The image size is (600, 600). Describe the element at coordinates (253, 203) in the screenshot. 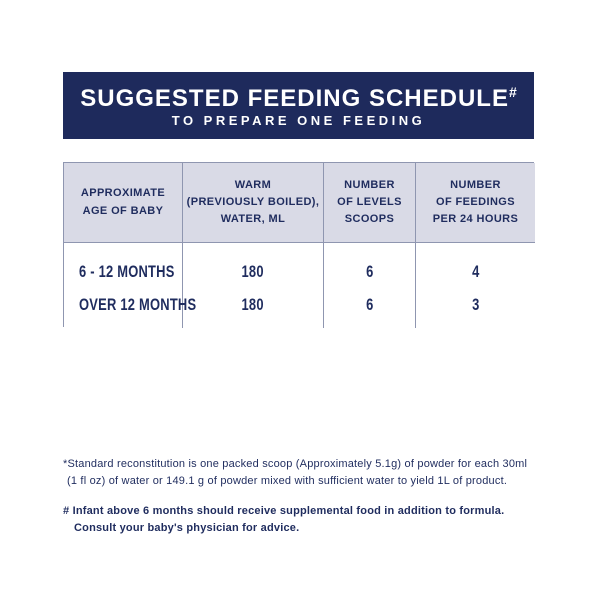

I see `header-warm-water-ml: WARM (PREVIOUSLY BOILED), WATER, ML` at that location.